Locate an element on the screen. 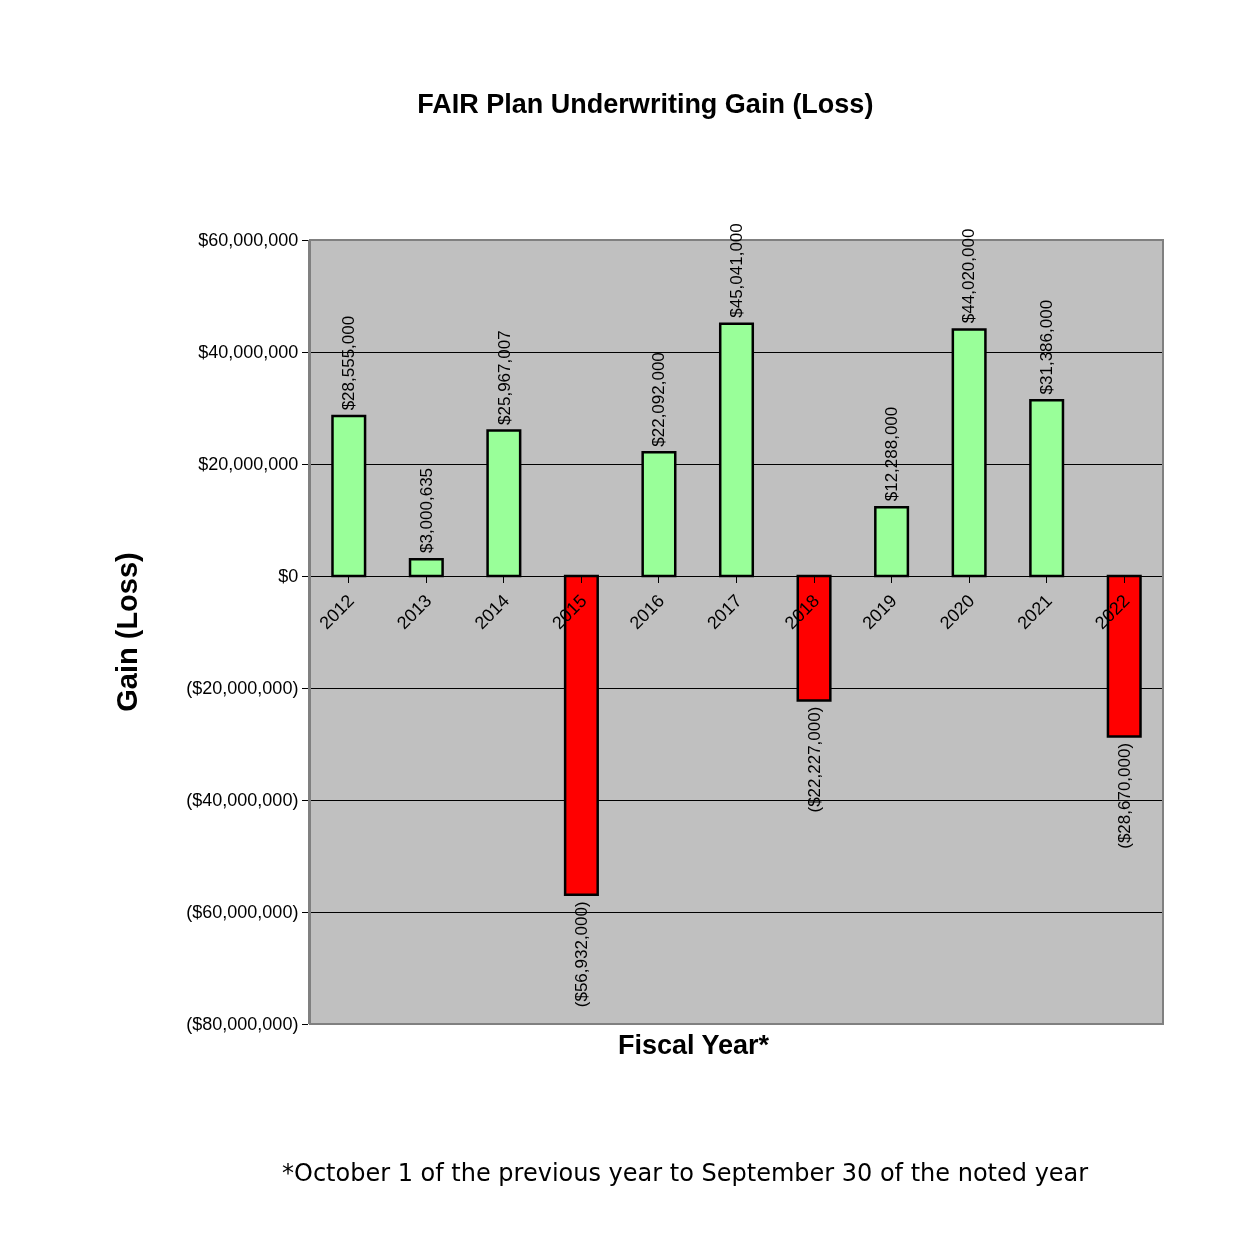 This screenshot has width=1234, height=1237. data-label: $22,092,000 is located at coordinates (659, 399).